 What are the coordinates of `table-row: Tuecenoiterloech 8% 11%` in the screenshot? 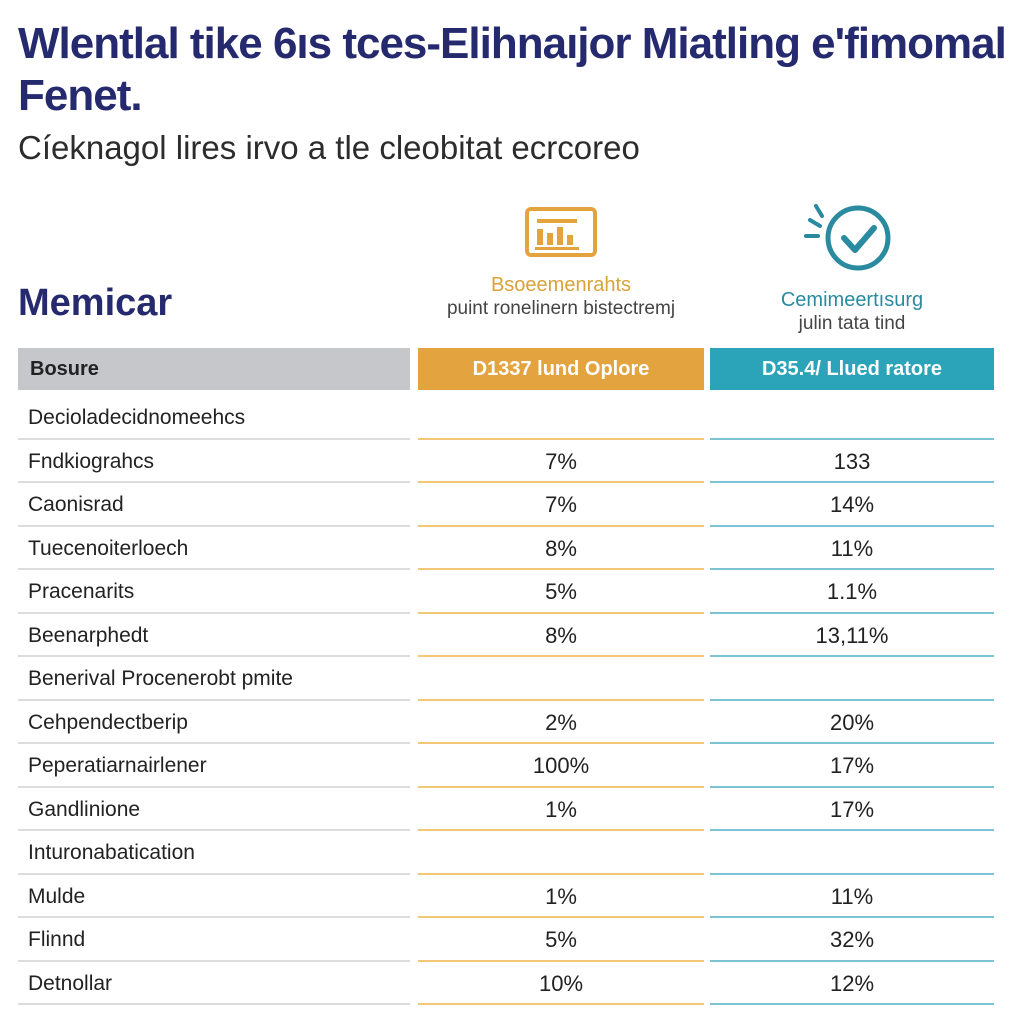 It's located at (506, 548).